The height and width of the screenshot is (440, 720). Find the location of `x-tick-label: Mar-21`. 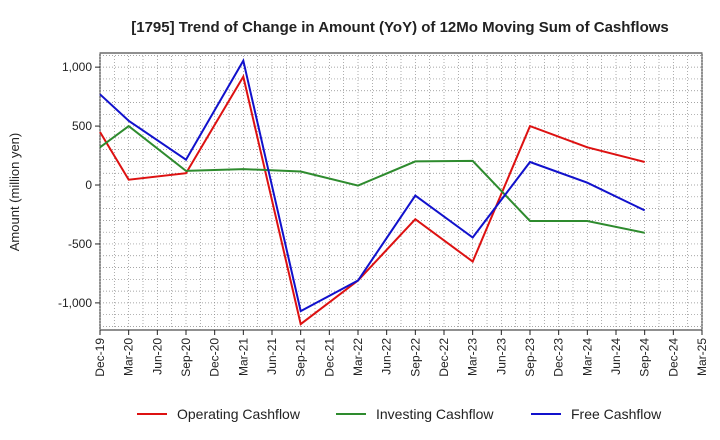

x-tick-label: Mar-21 is located at coordinates (243, 357).